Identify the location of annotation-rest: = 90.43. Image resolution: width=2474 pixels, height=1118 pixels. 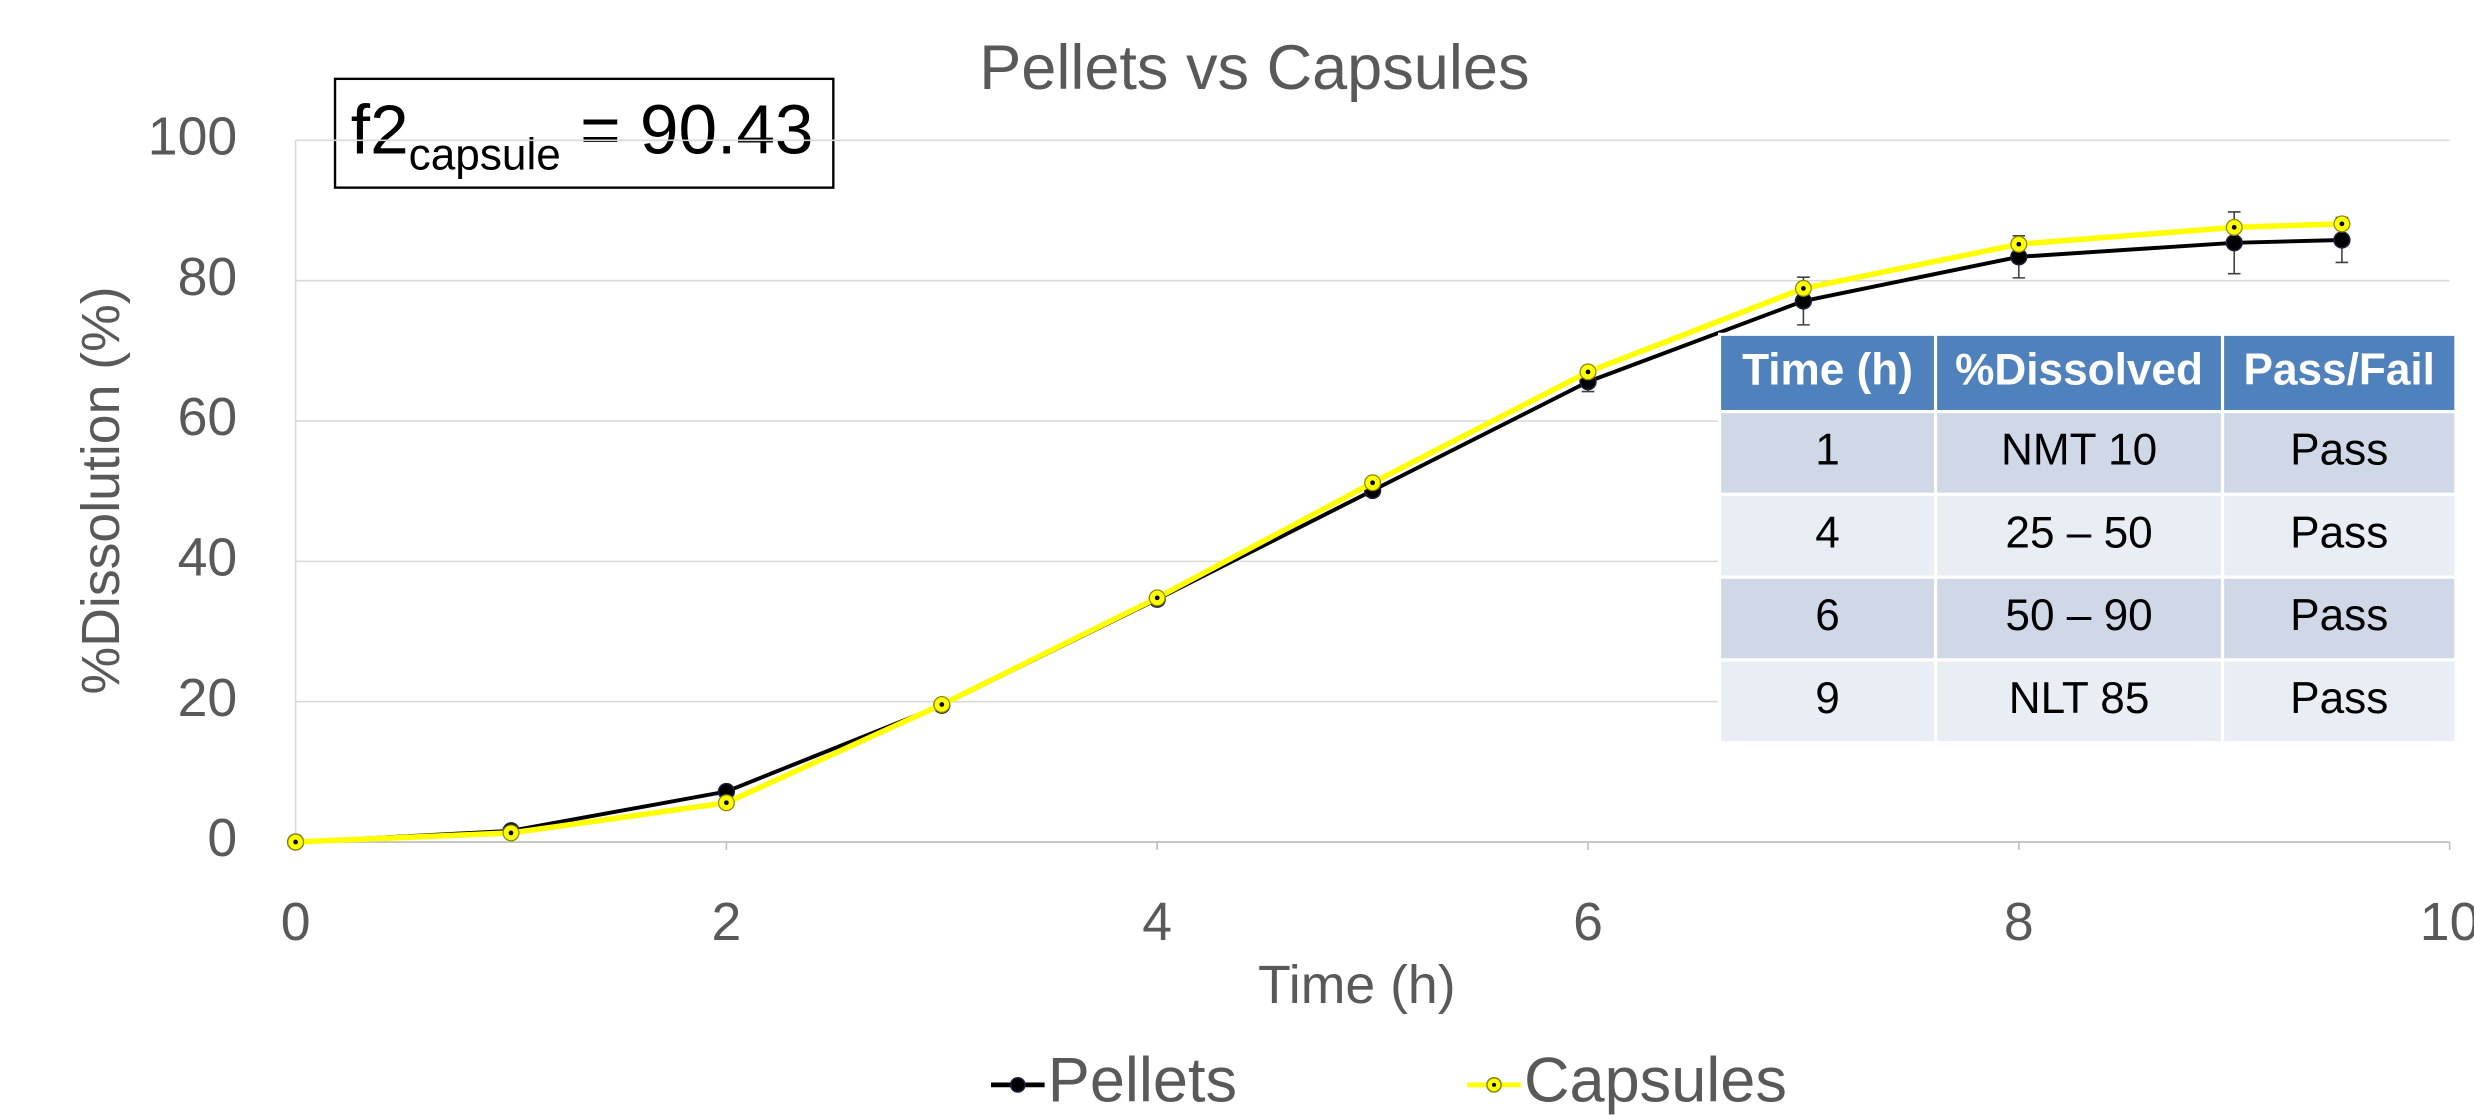
(687, 130).